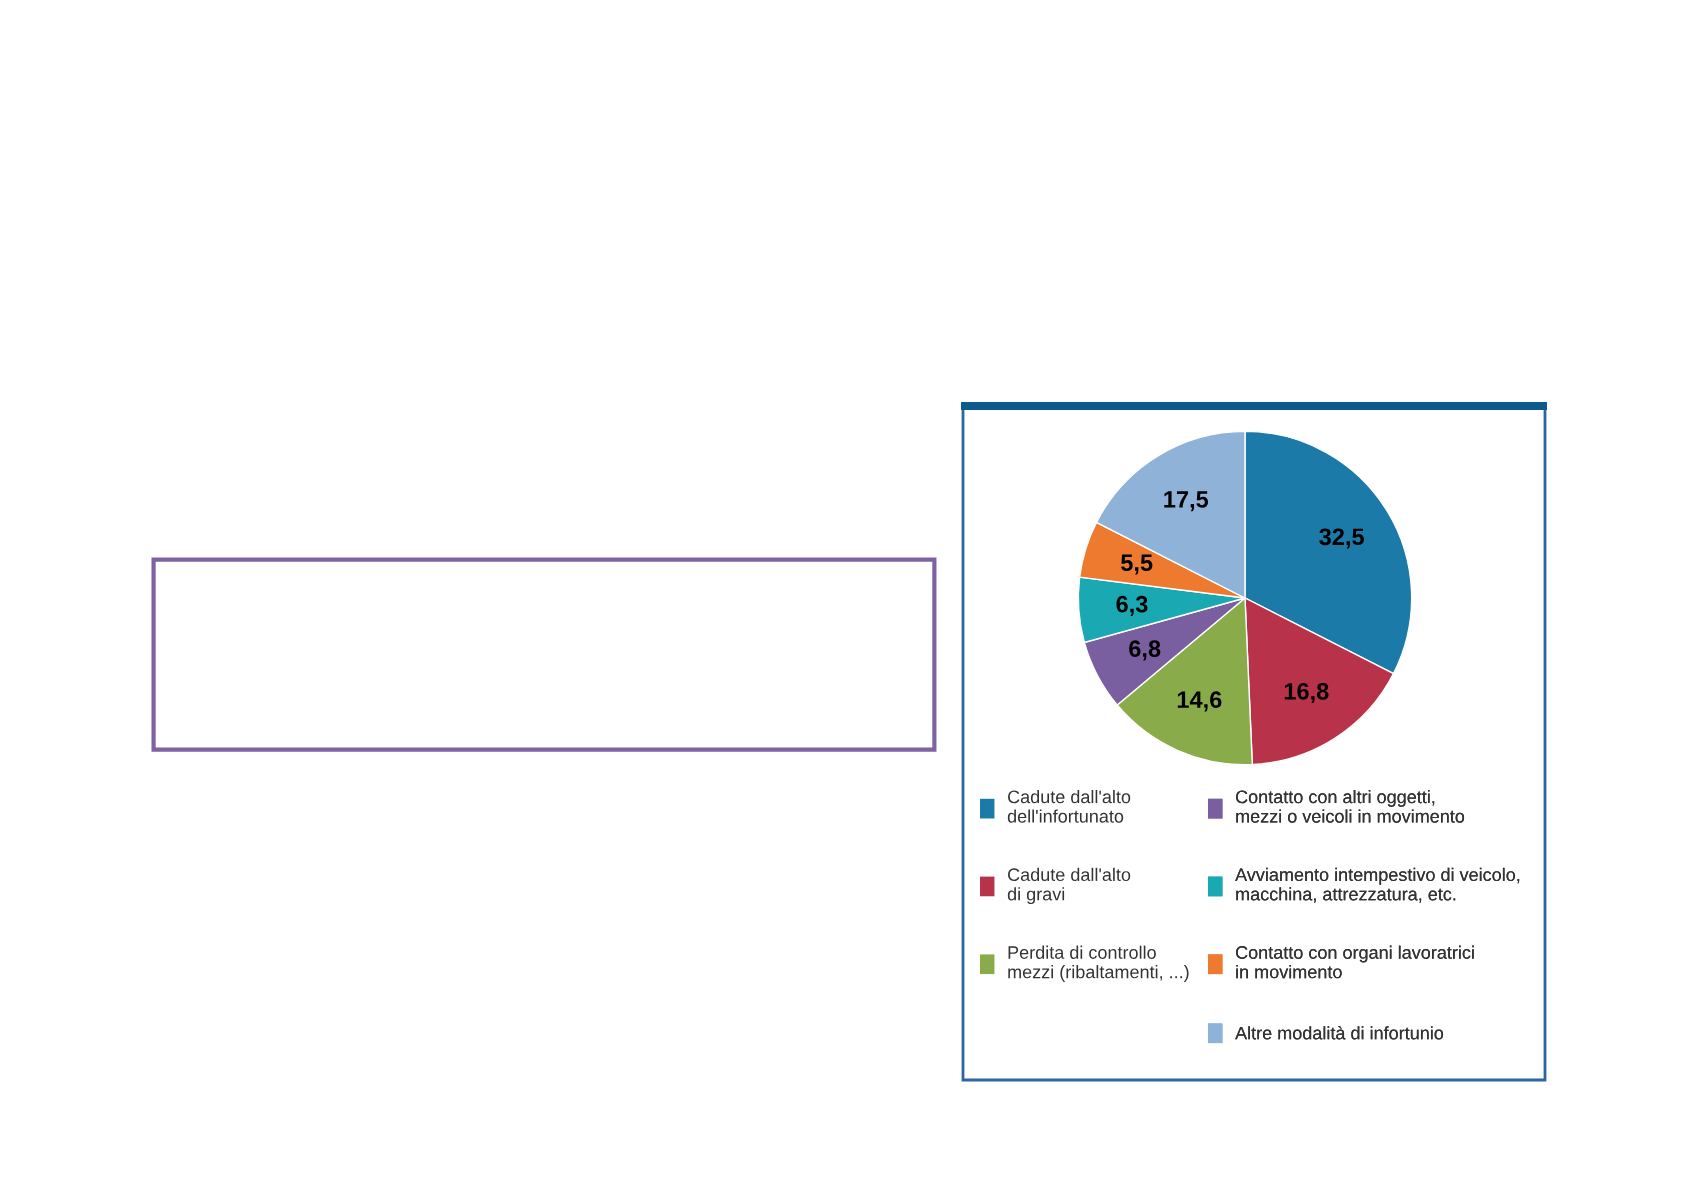 This screenshot has height=1190, width=1684. I want to click on legend-label: Contatto con altri oggetti, mezzi o veicoli in movimento, so click(1350, 806).